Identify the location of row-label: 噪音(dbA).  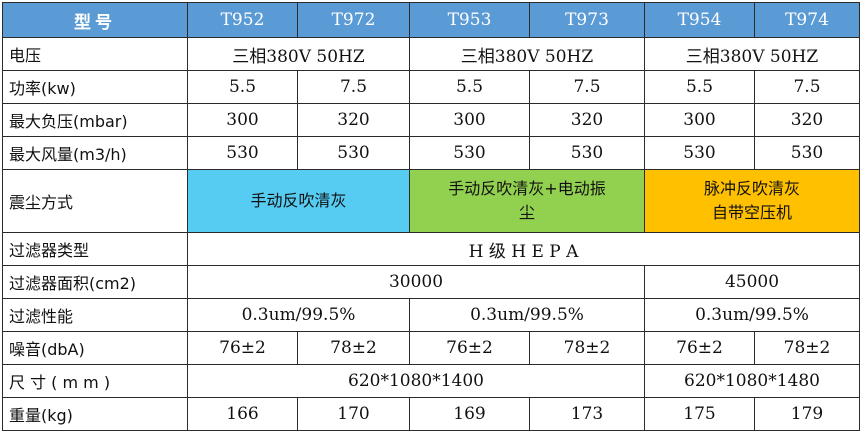
(95, 348).